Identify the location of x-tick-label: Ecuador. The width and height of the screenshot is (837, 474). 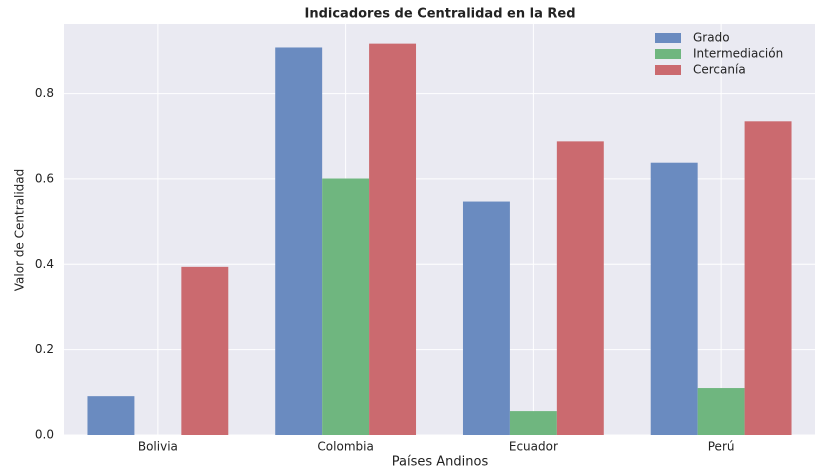
(533, 447).